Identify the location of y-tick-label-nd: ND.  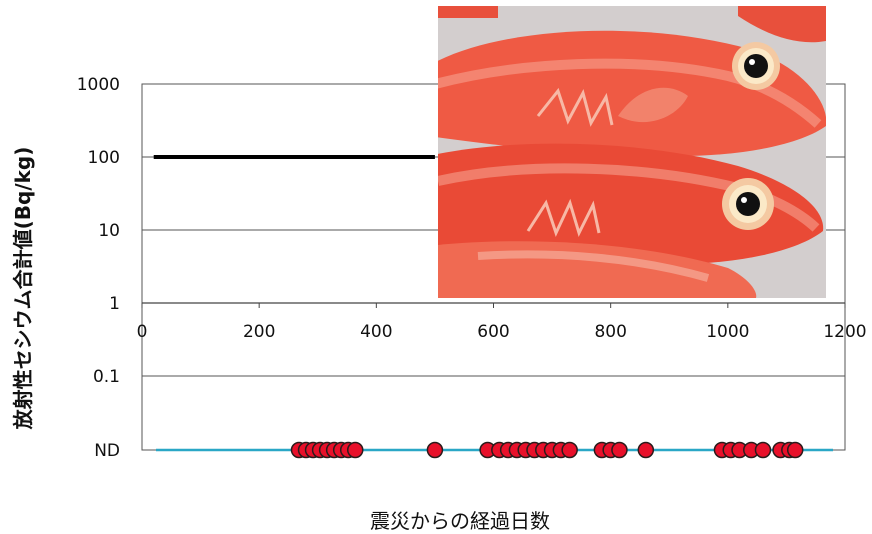
(107, 451).